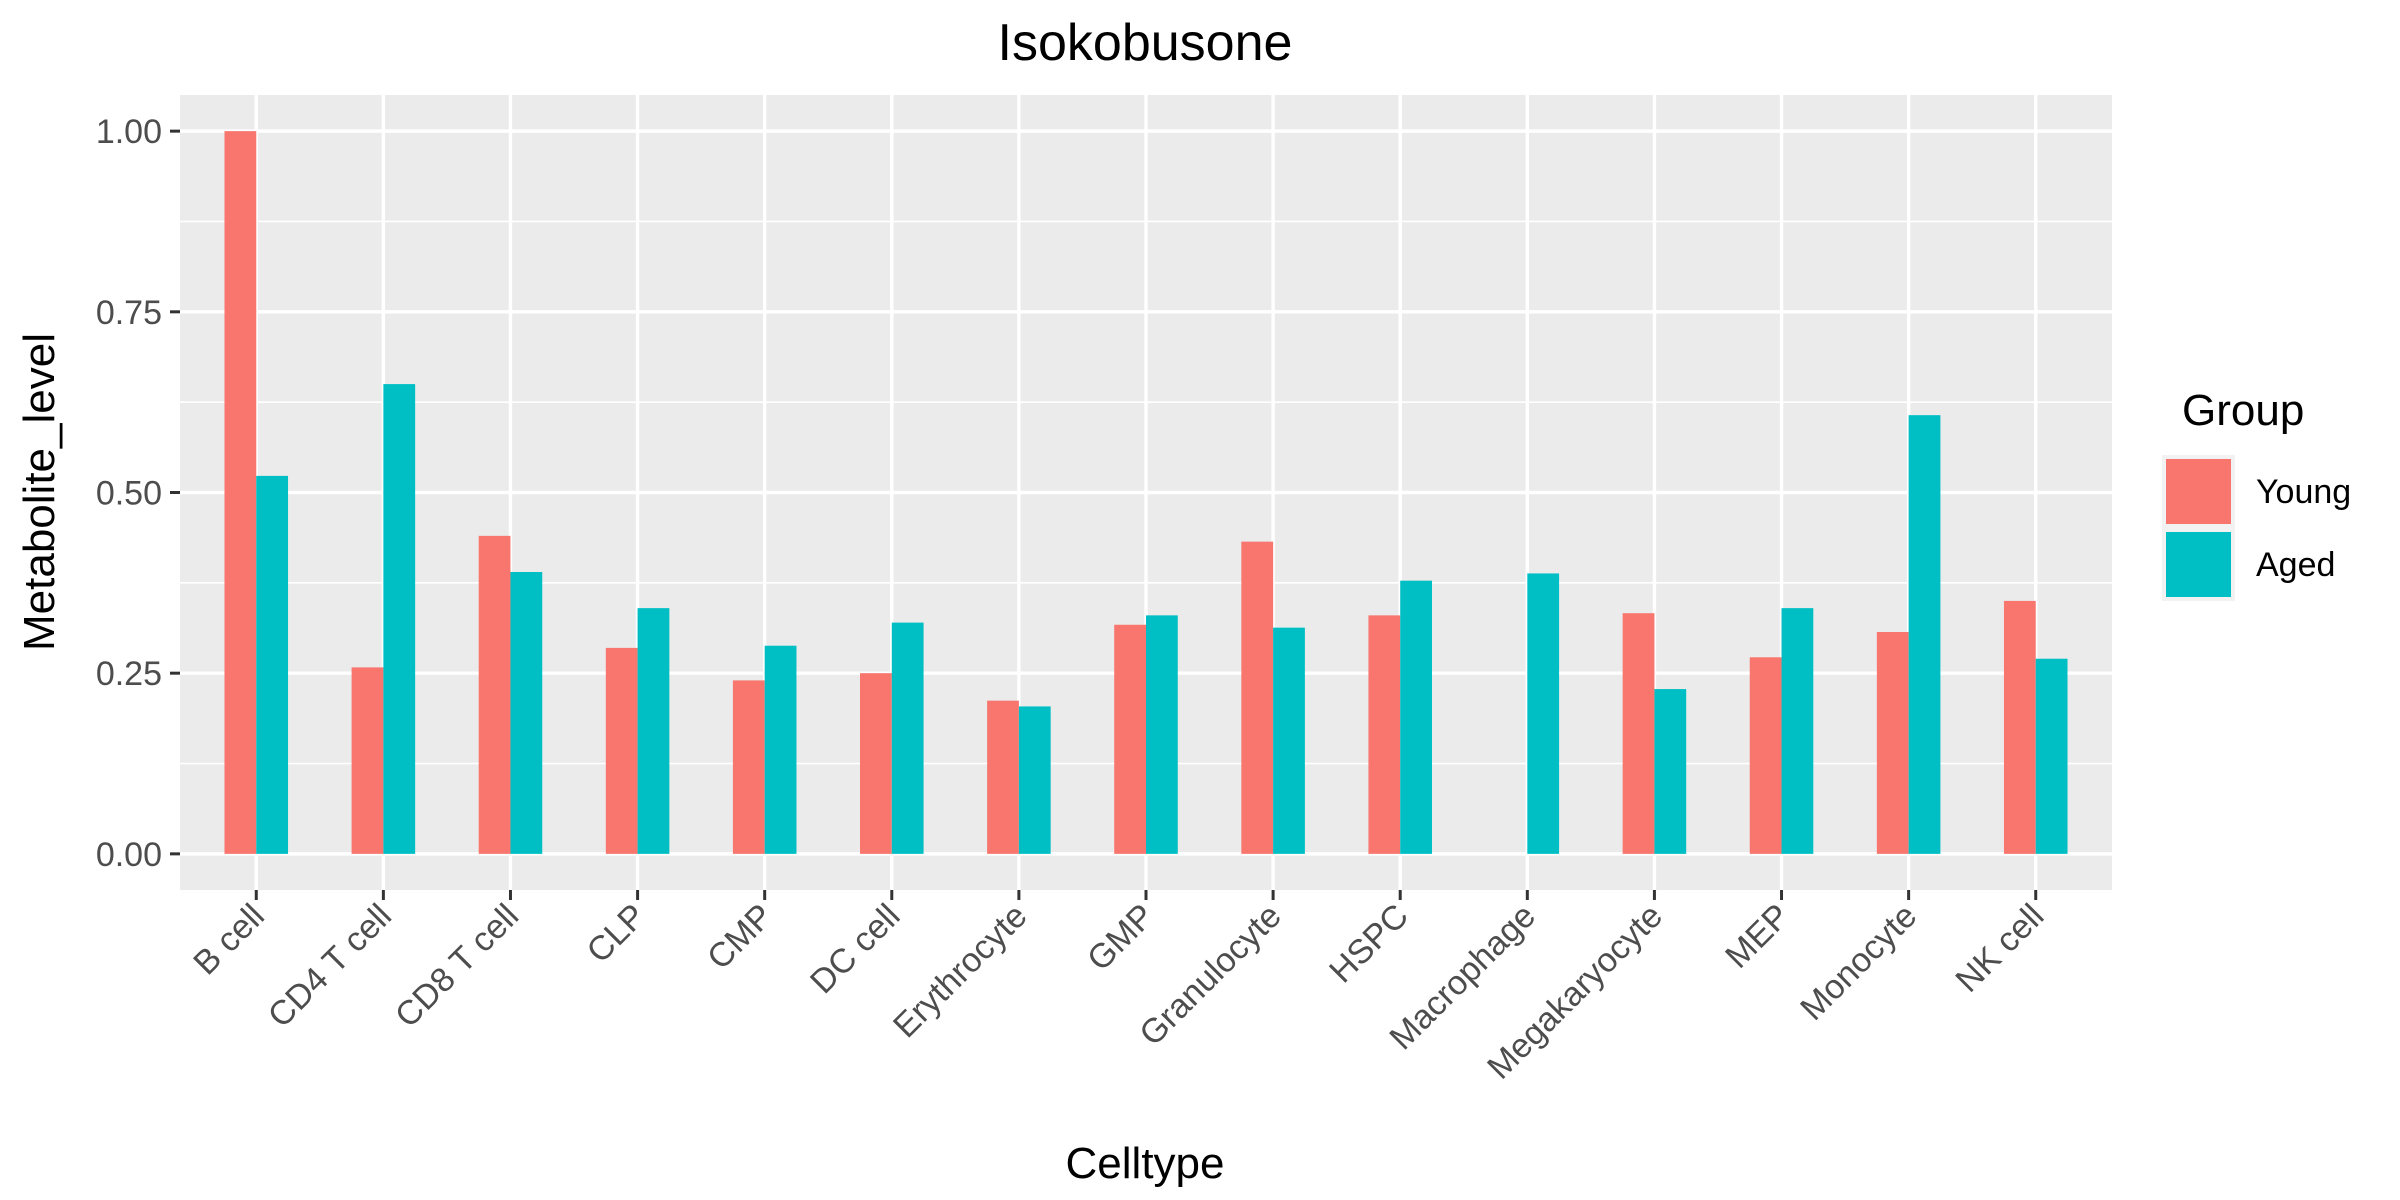 The width and height of the screenshot is (2400, 1200). I want to click on bar-young-b-cell, so click(240, 492).